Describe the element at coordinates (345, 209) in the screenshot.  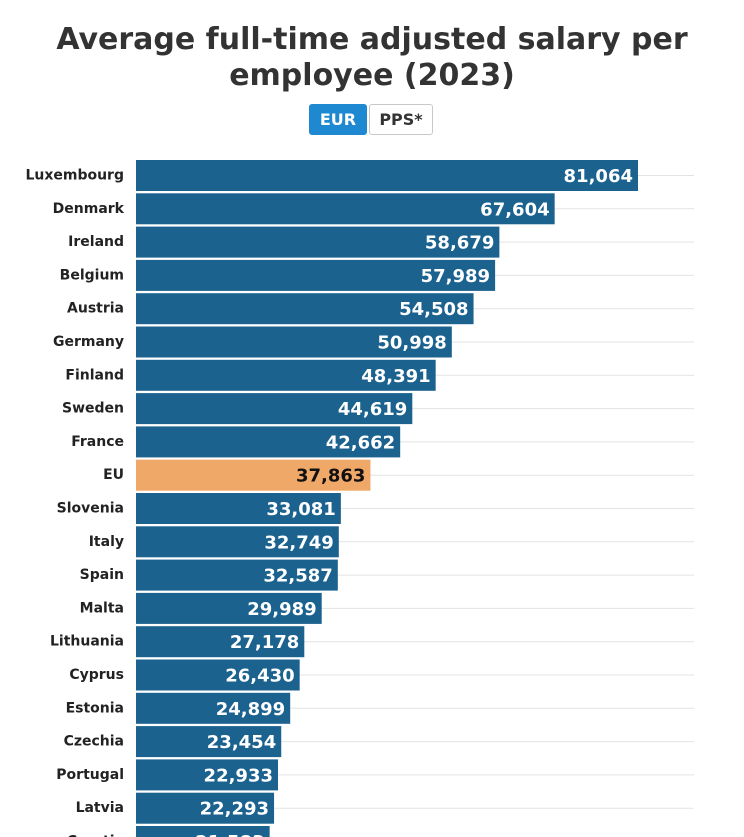
I see `bar-denmark` at that location.